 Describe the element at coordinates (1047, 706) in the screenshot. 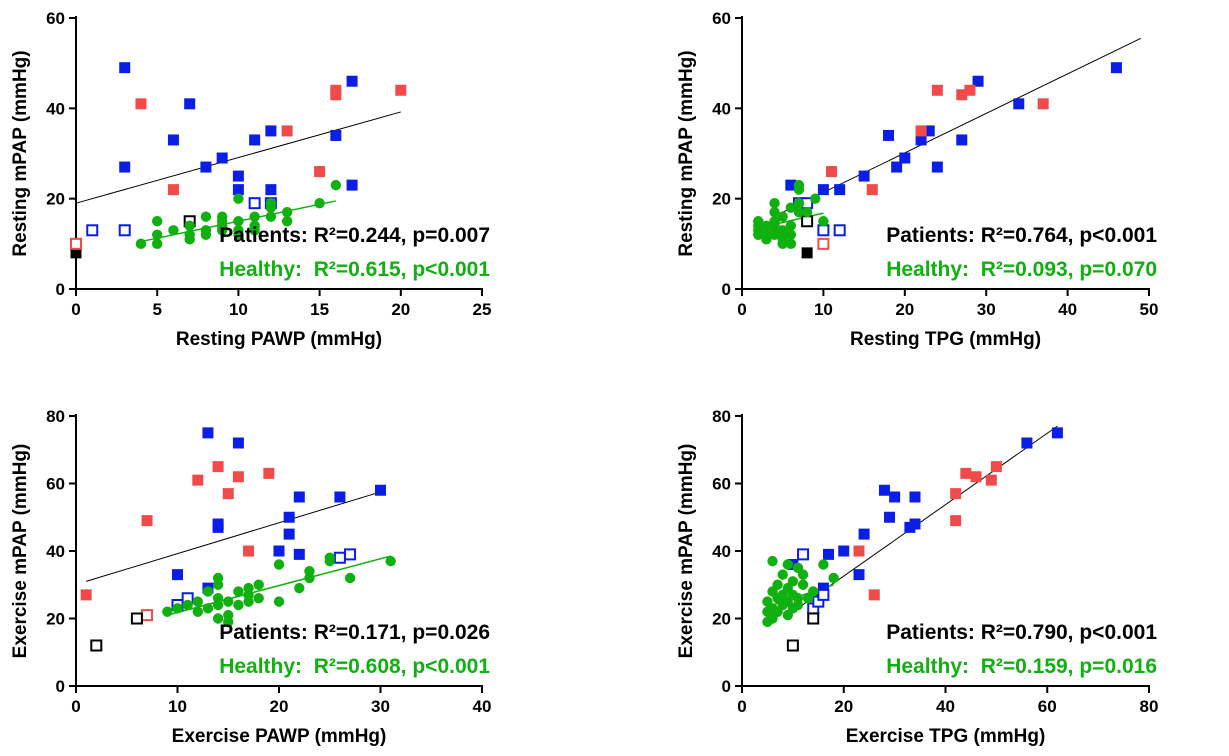

I see `x-tick-label: 60` at that location.